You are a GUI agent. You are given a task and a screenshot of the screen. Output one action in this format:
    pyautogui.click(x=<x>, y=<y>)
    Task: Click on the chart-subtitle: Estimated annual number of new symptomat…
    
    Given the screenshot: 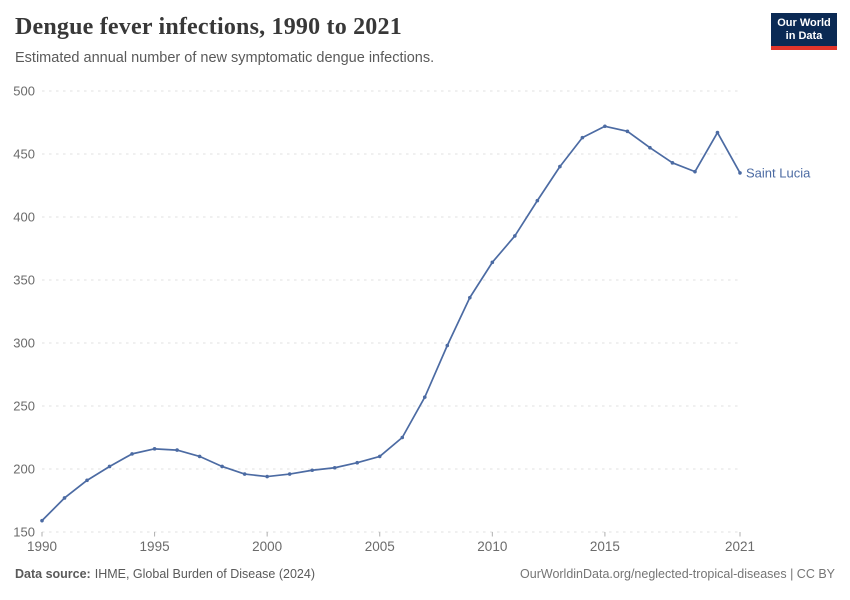 What is the action you would take?
    pyautogui.click(x=225, y=58)
    